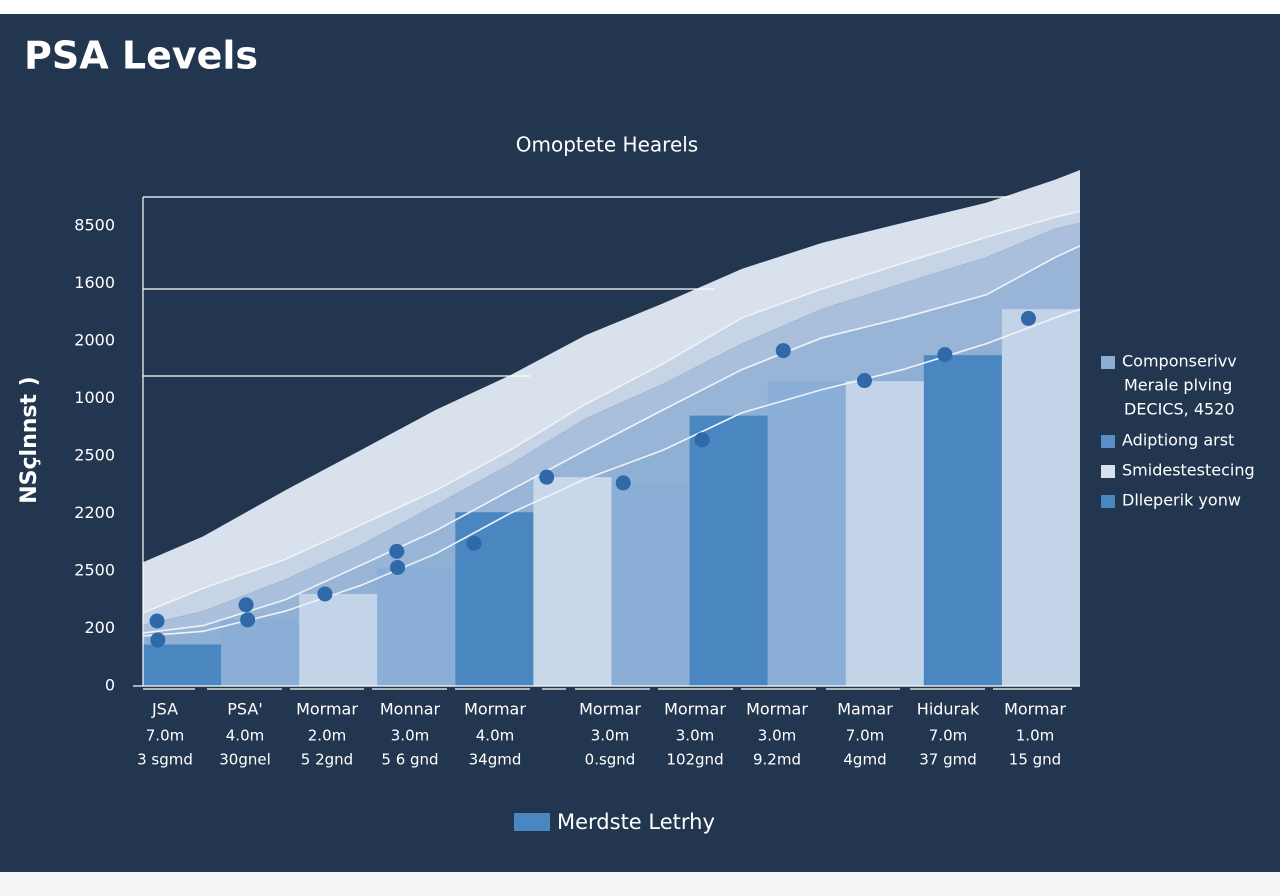 The width and height of the screenshot is (1280, 896). Describe the element at coordinates (864, 760) in the screenshot. I see `x-sublabel: 4gmd` at that location.